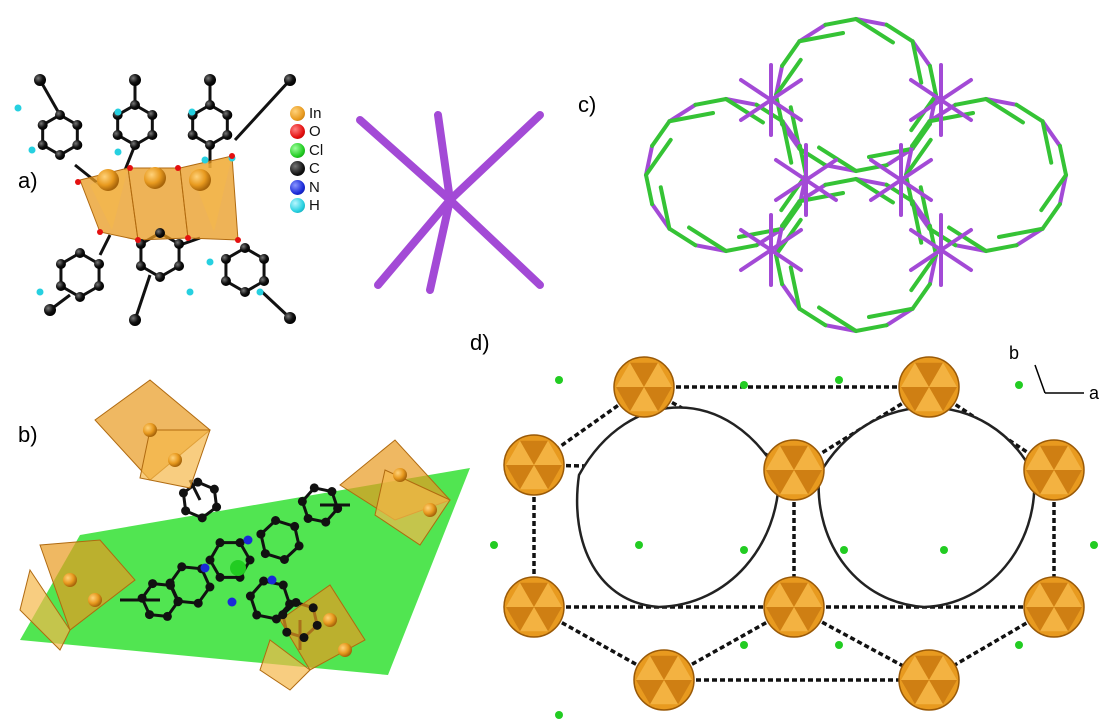 Image resolution: width=1099 pixels, height=720 pixels. What do you see at coordinates (155, 200) in the screenshot?
I see `panel-a-cluster-structure` at bounding box center [155, 200].